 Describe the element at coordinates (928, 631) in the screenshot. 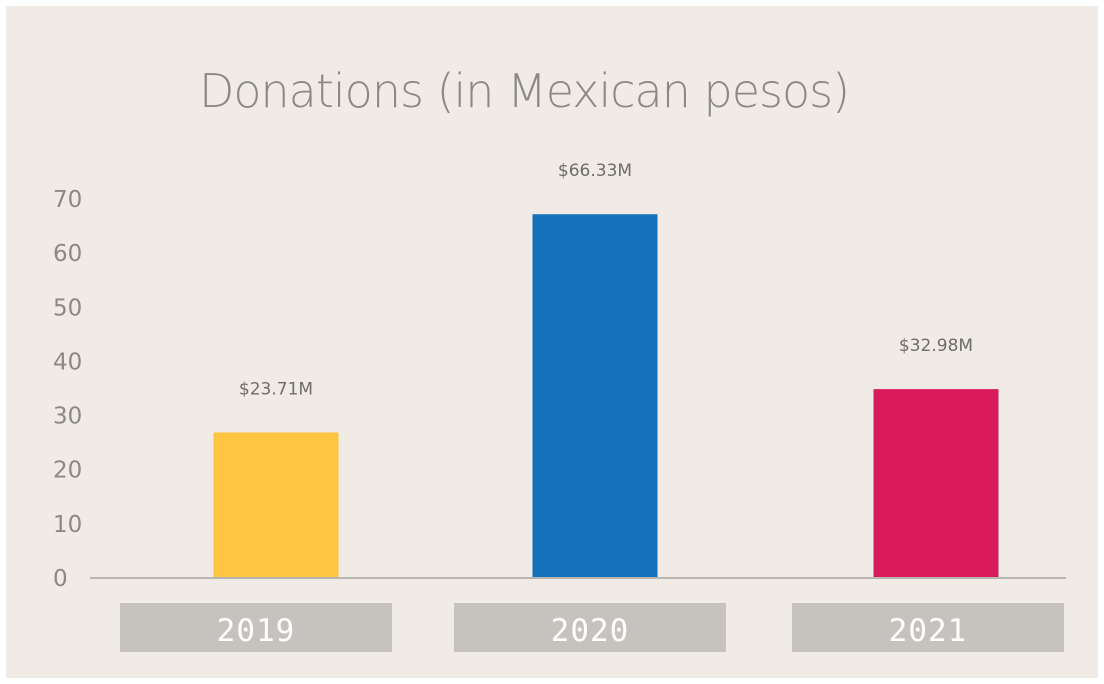

I see `x-tick-label-2021: 2021` at that location.